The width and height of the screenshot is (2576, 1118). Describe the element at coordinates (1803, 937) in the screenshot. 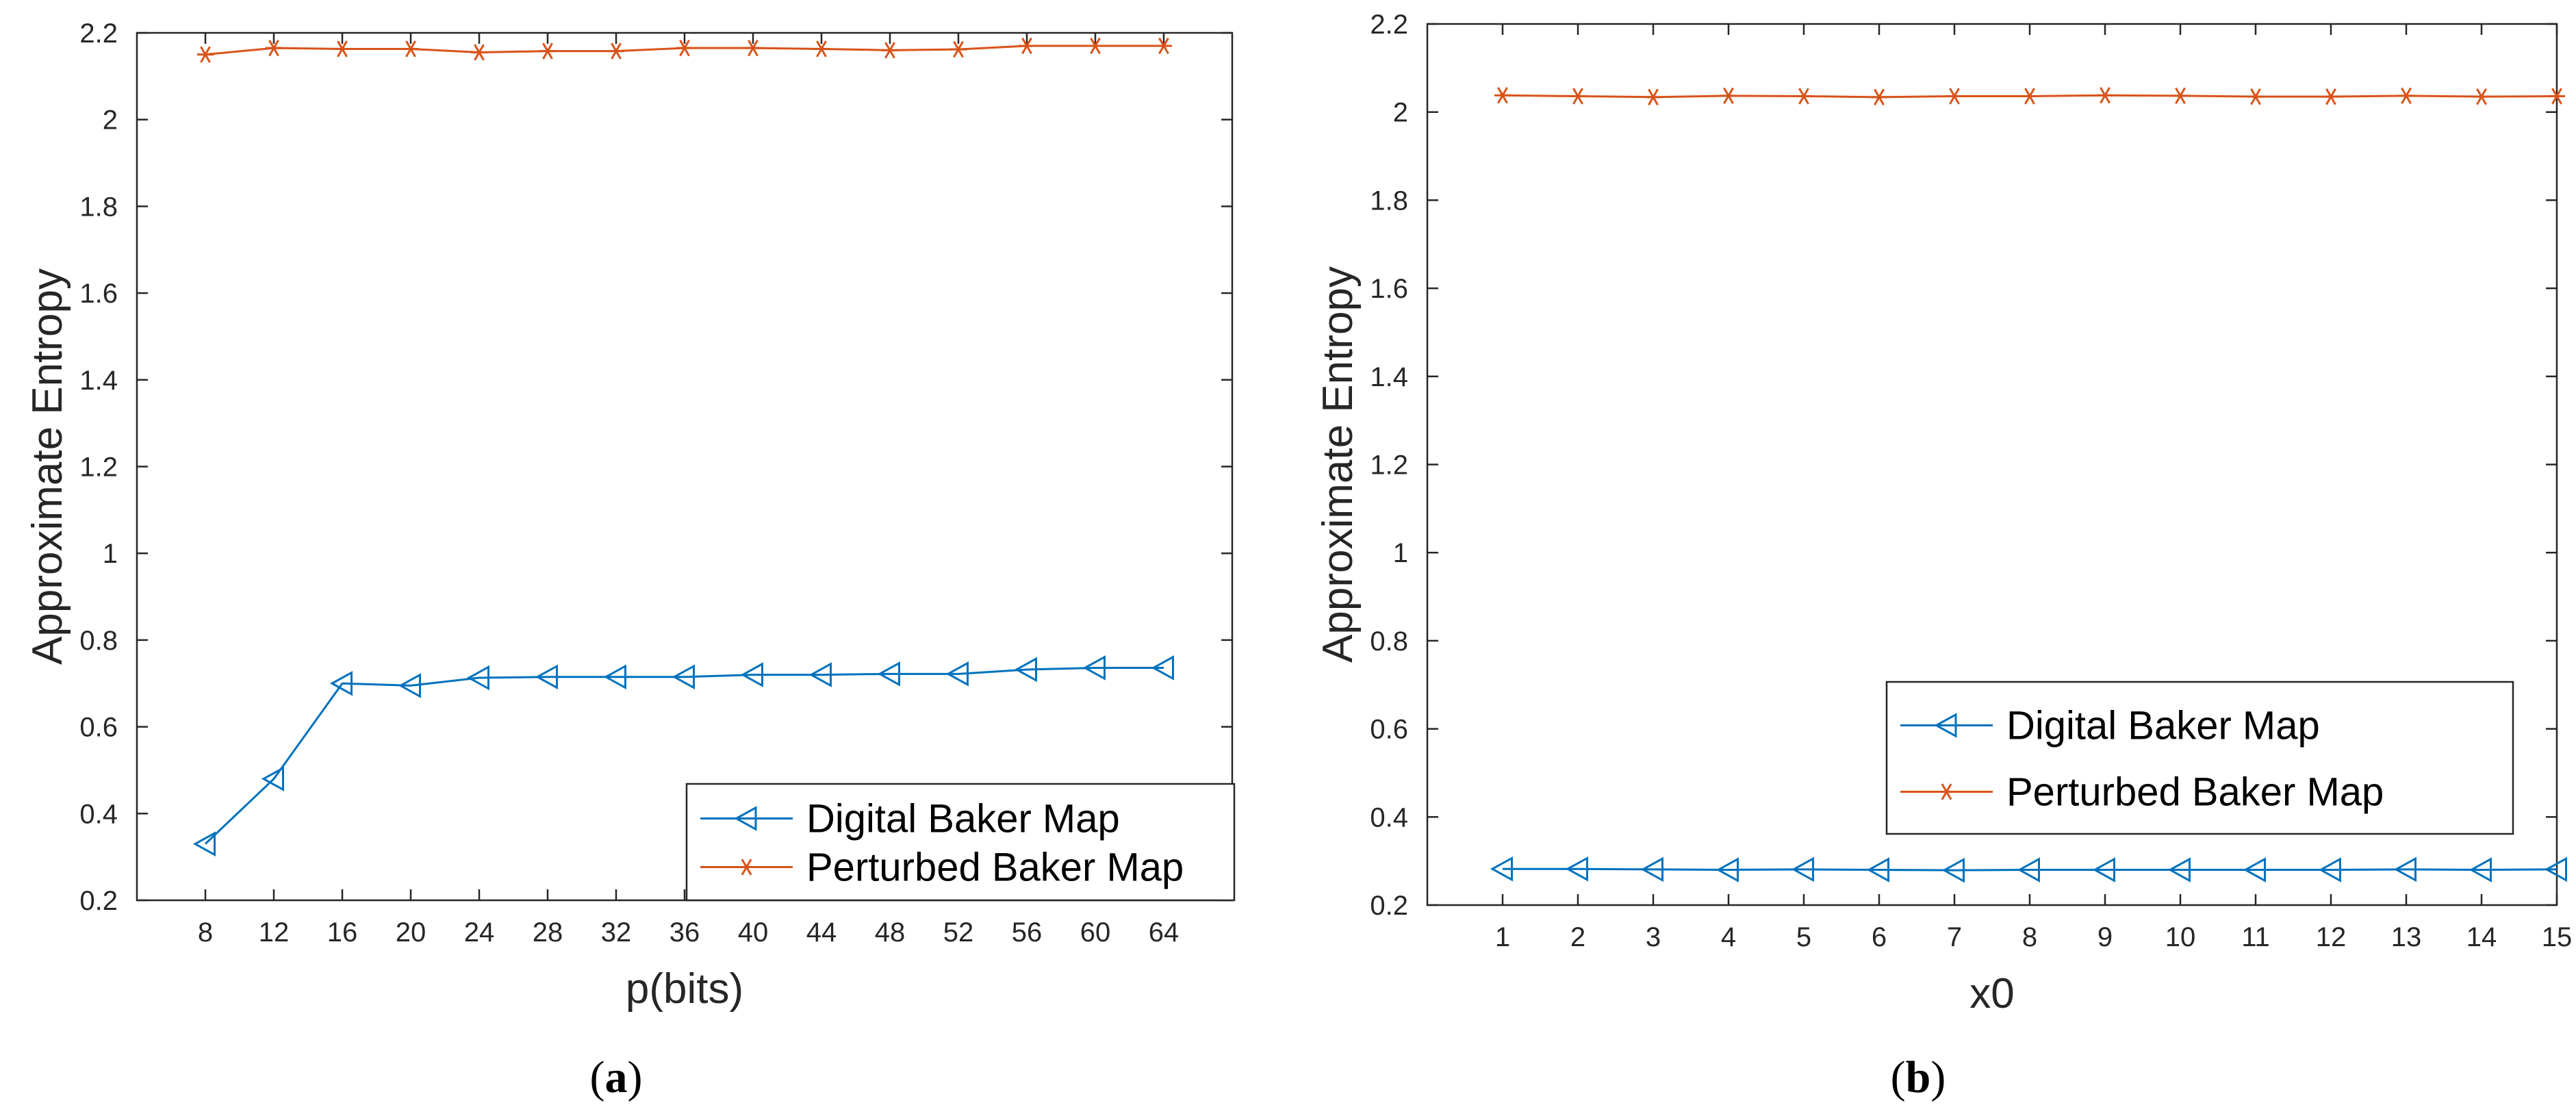

I see `x-tick-label: 5` at that location.